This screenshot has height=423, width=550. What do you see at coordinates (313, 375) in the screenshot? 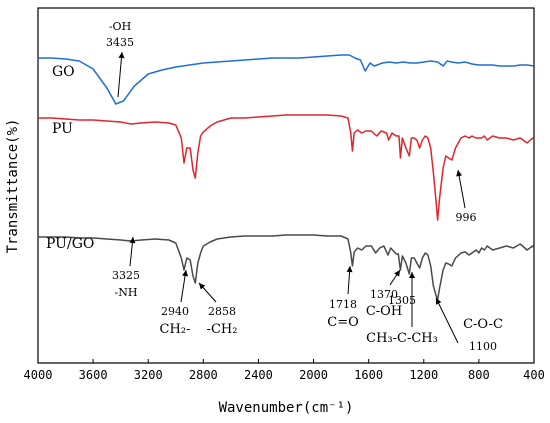
I see `x-tick-label-5: 2000` at bounding box center [313, 375].